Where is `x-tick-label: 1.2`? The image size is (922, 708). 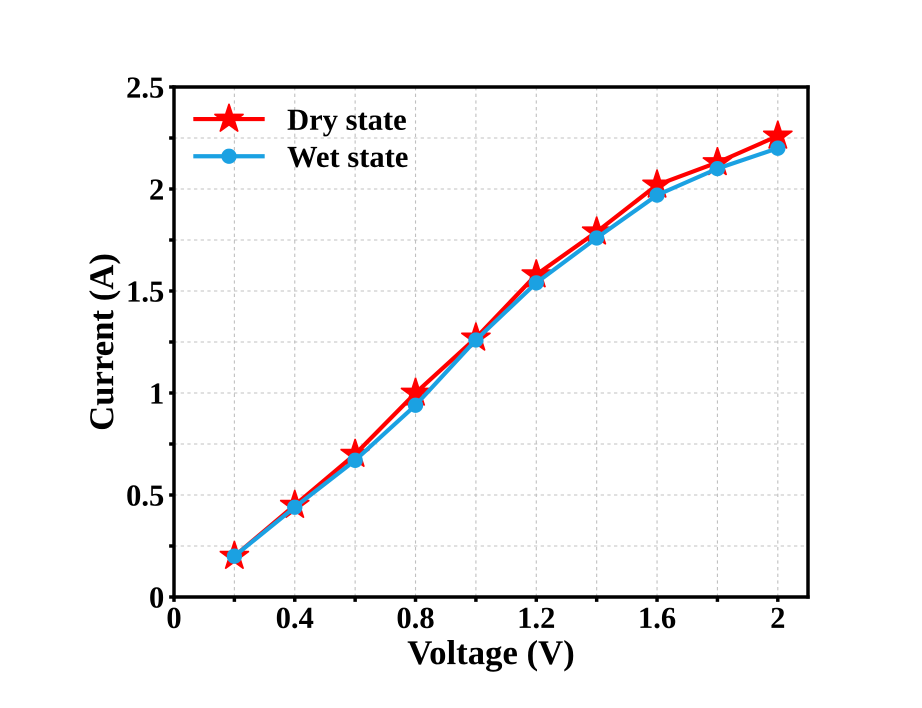 x-tick-label: 1.2 is located at coordinates (537, 618).